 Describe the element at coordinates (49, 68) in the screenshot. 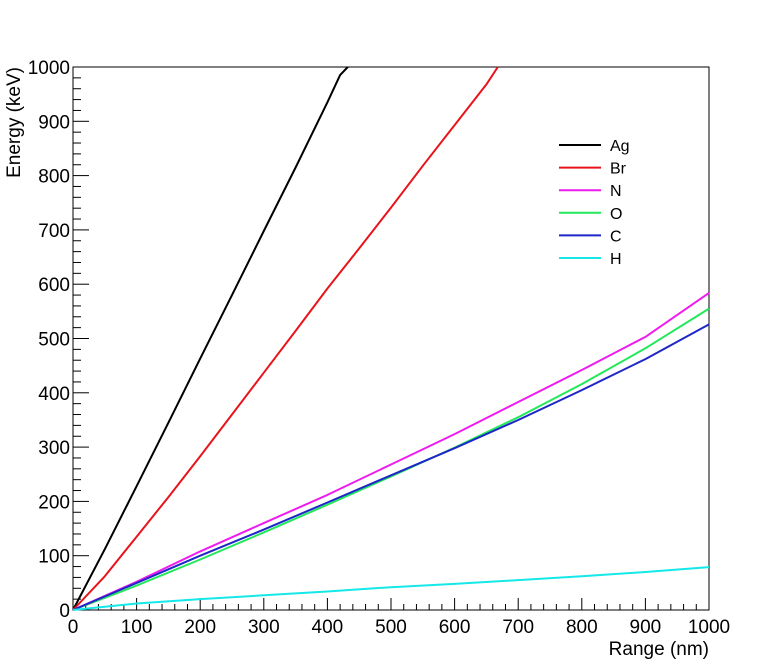

I see `y-tick-label: 1000` at that location.